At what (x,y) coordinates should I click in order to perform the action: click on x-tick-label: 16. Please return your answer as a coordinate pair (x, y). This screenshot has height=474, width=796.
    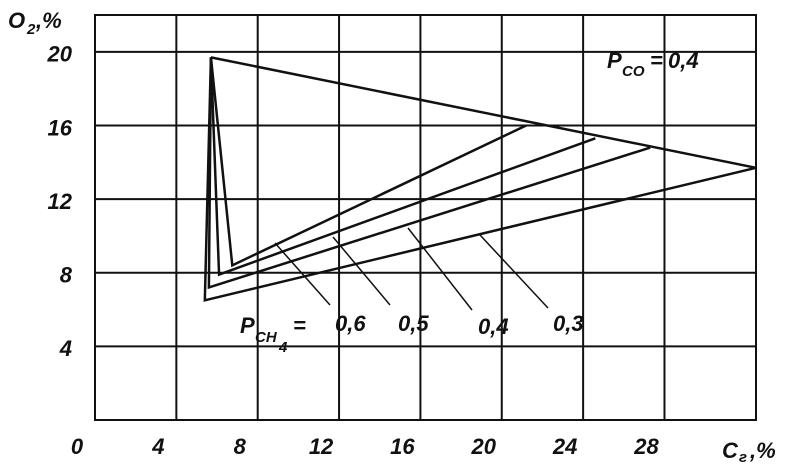
    Looking at the image, I should click on (402, 446).